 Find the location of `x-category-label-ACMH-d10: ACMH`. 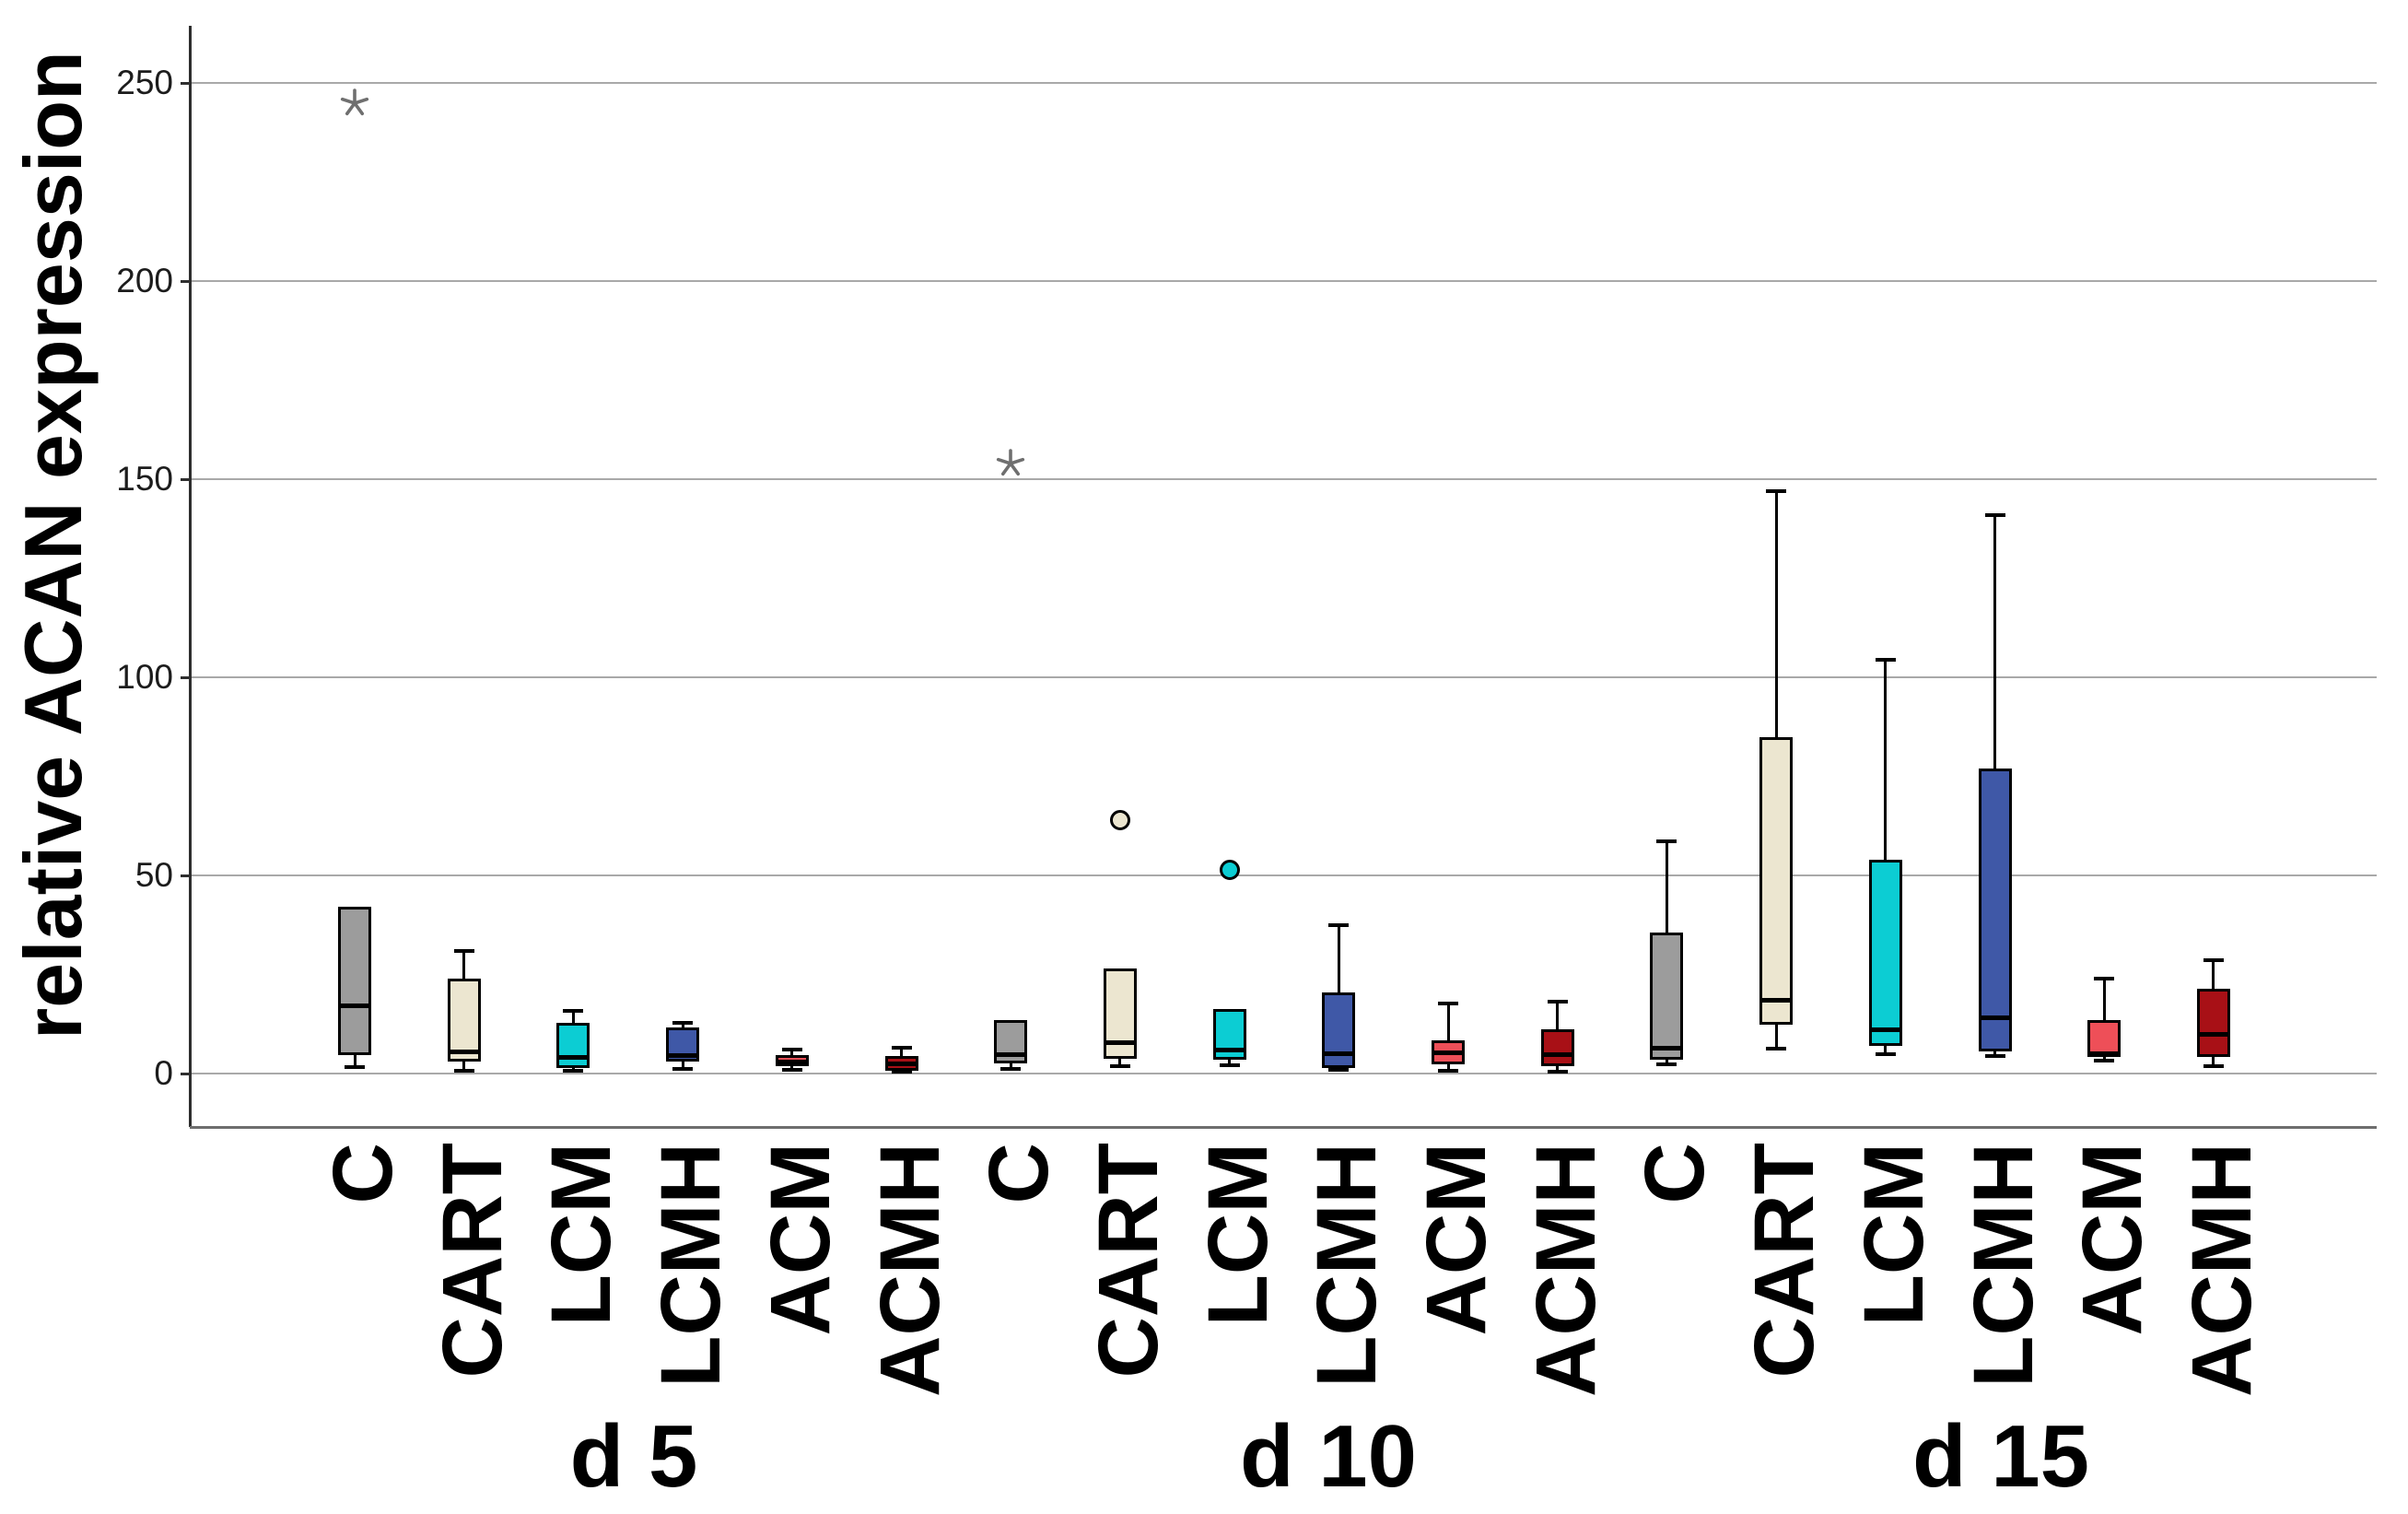

x-category-label-ACMH-d10: ACMH is located at coordinates (1565, 1270).